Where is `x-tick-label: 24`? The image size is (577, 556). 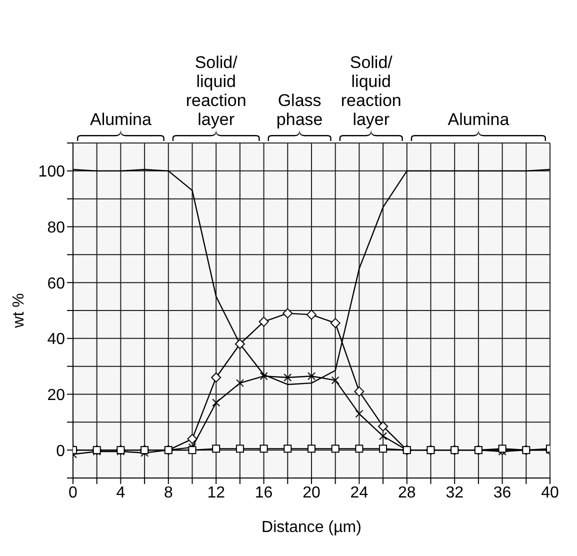 x-tick-label: 24 is located at coordinates (359, 493).